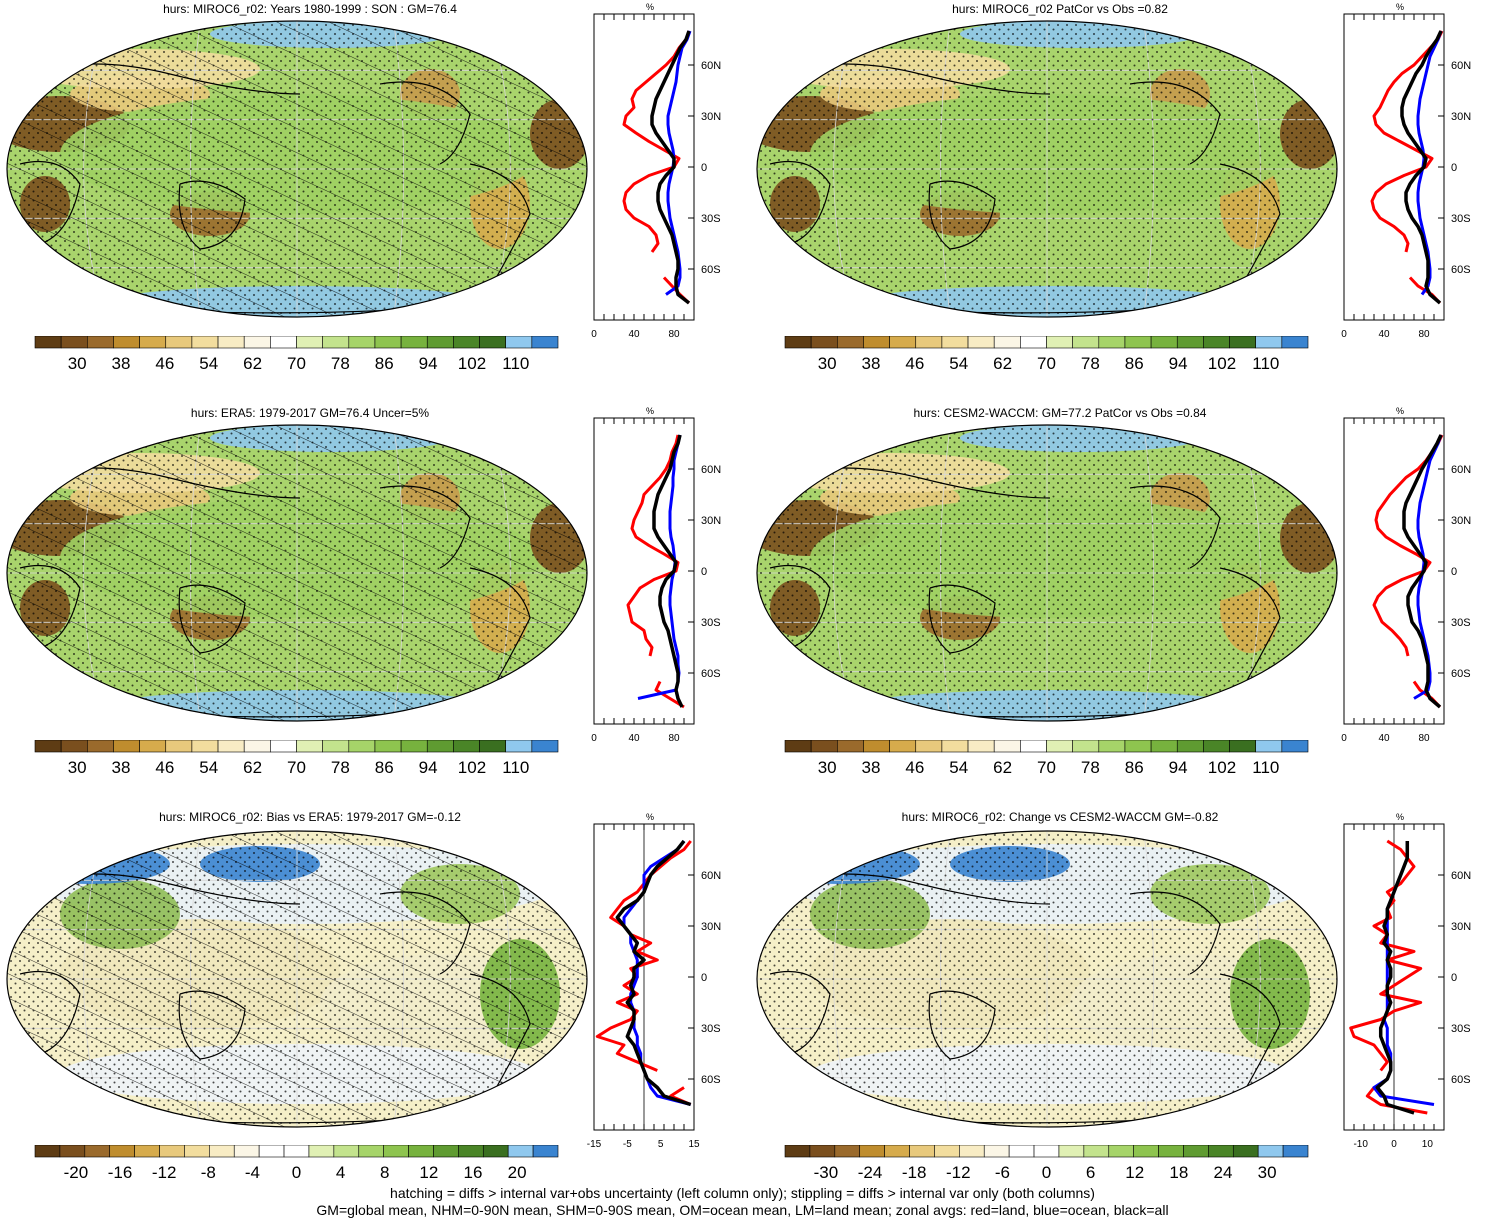 The width and height of the screenshot is (1485, 1218). I want to click on zonal-mean-plot: % -15 -5 5 15 60N 30N 0 30S 60S, so click(654, 981).